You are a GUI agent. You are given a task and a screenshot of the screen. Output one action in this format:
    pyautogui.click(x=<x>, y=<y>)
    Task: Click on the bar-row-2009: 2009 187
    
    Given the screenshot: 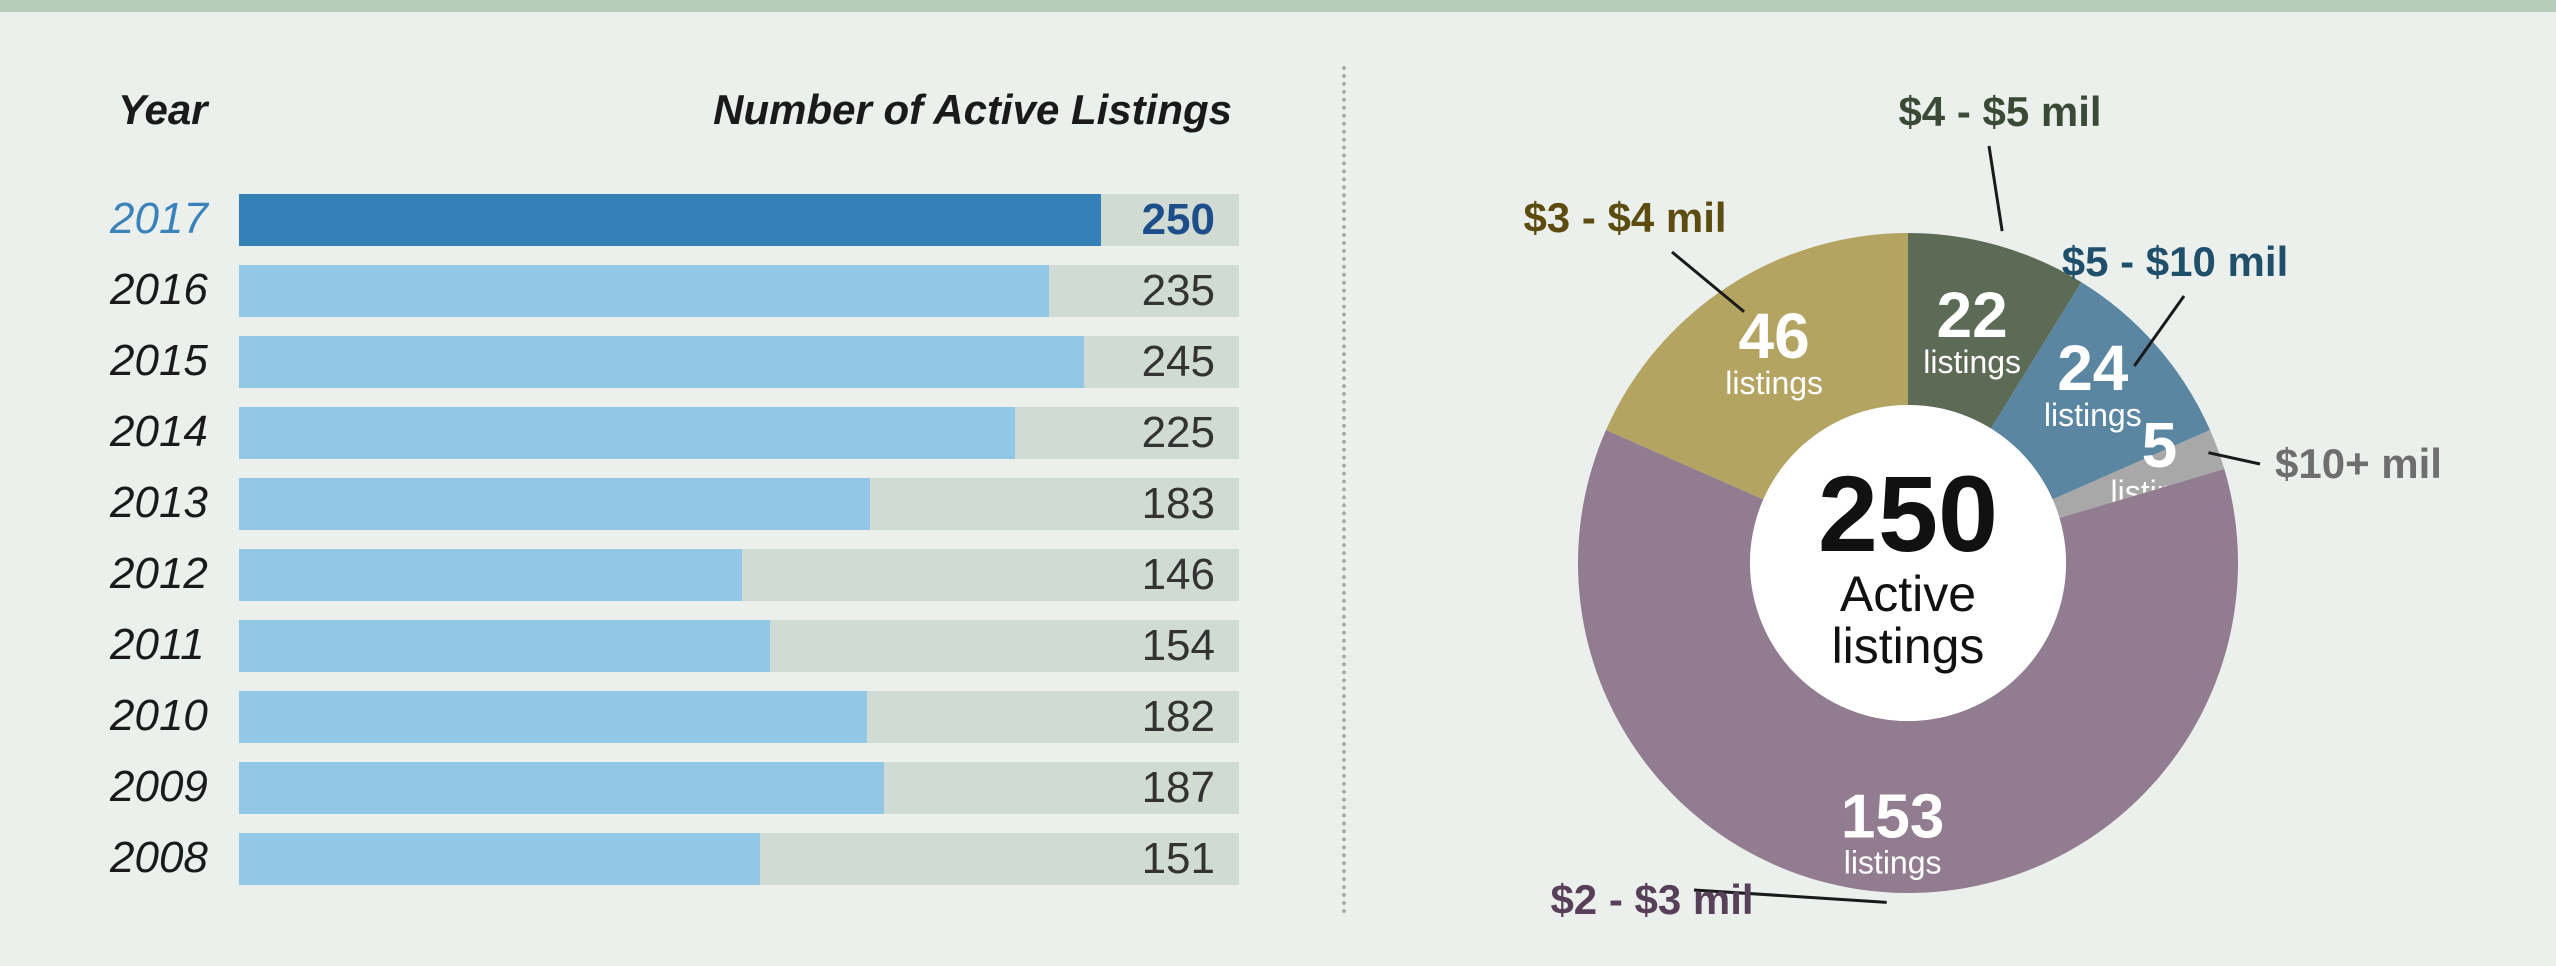 What is the action you would take?
    pyautogui.click(x=625, y=787)
    